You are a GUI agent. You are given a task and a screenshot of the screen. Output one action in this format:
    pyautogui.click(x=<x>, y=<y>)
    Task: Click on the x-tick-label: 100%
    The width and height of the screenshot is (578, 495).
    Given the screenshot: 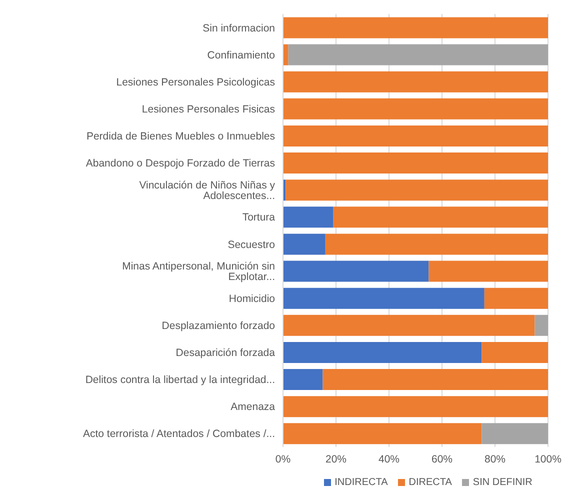 What is the action you would take?
    pyautogui.click(x=548, y=459)
    